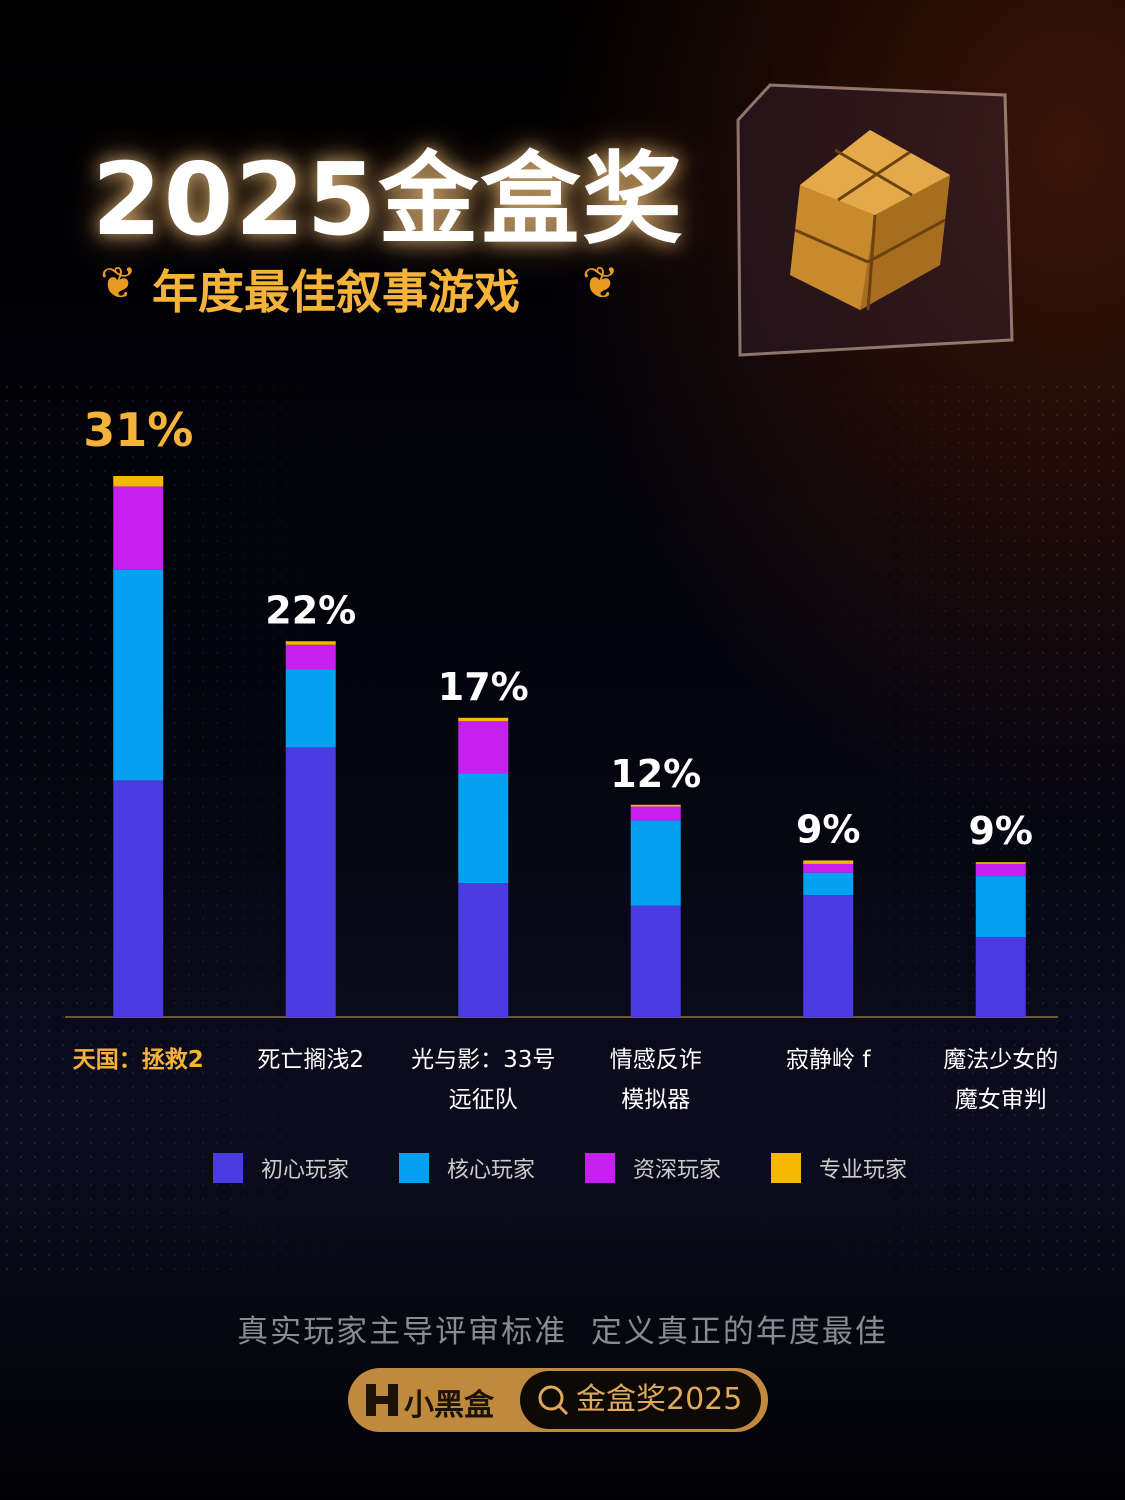  I want to click on slogan: 真实玩家主导评审标准 定义真正的年度最佳, so click(562, 1332).